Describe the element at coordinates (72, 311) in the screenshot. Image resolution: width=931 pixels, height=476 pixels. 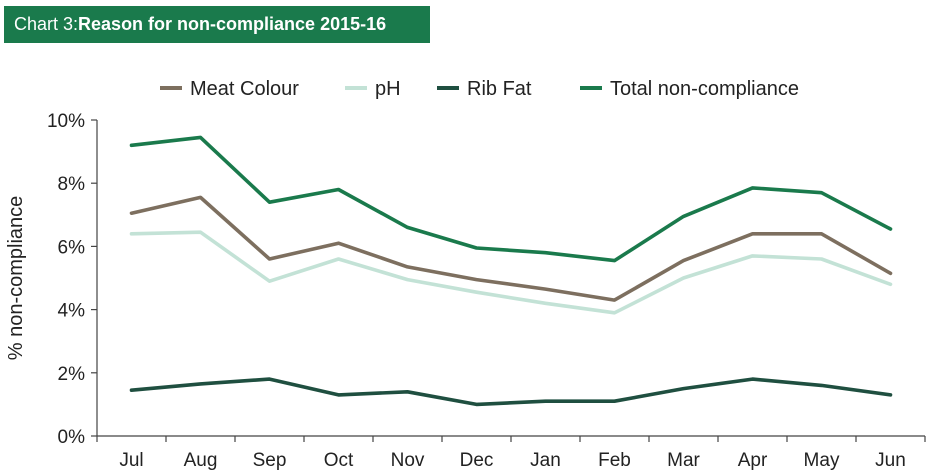
I see `y-tick-label: 4%` at that location.